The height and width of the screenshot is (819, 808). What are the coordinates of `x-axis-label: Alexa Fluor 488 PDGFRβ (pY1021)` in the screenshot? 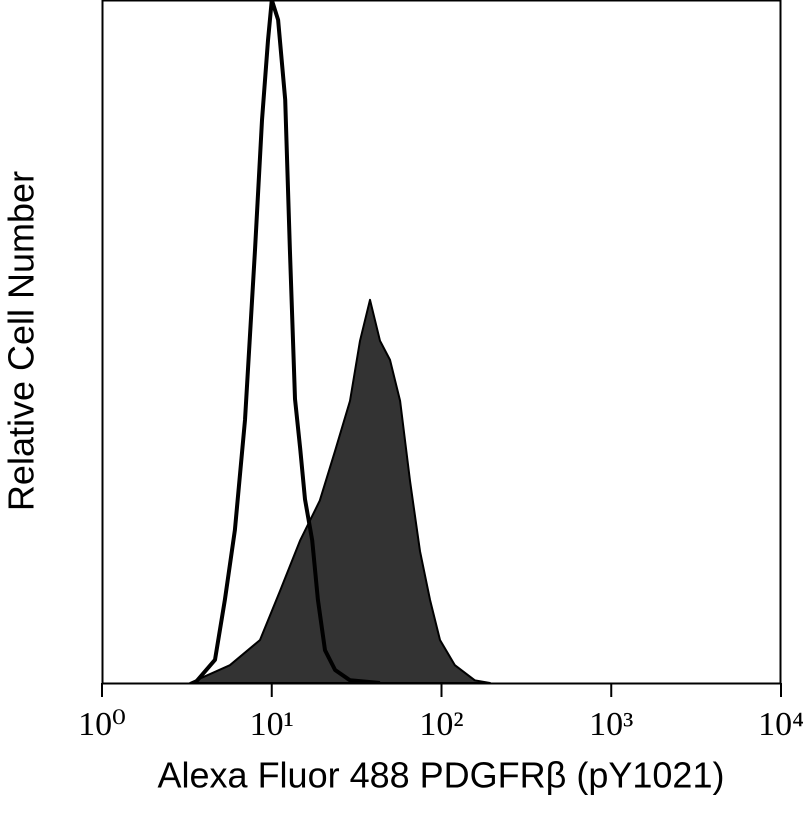 It's located at (441, 775).